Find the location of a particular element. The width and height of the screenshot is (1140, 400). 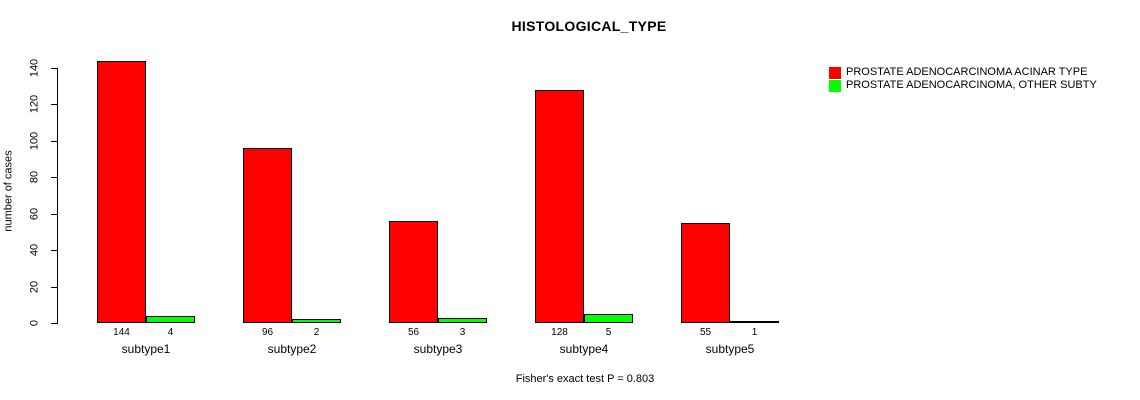

category-label: subtype3 is located at coordinates (438, 349).